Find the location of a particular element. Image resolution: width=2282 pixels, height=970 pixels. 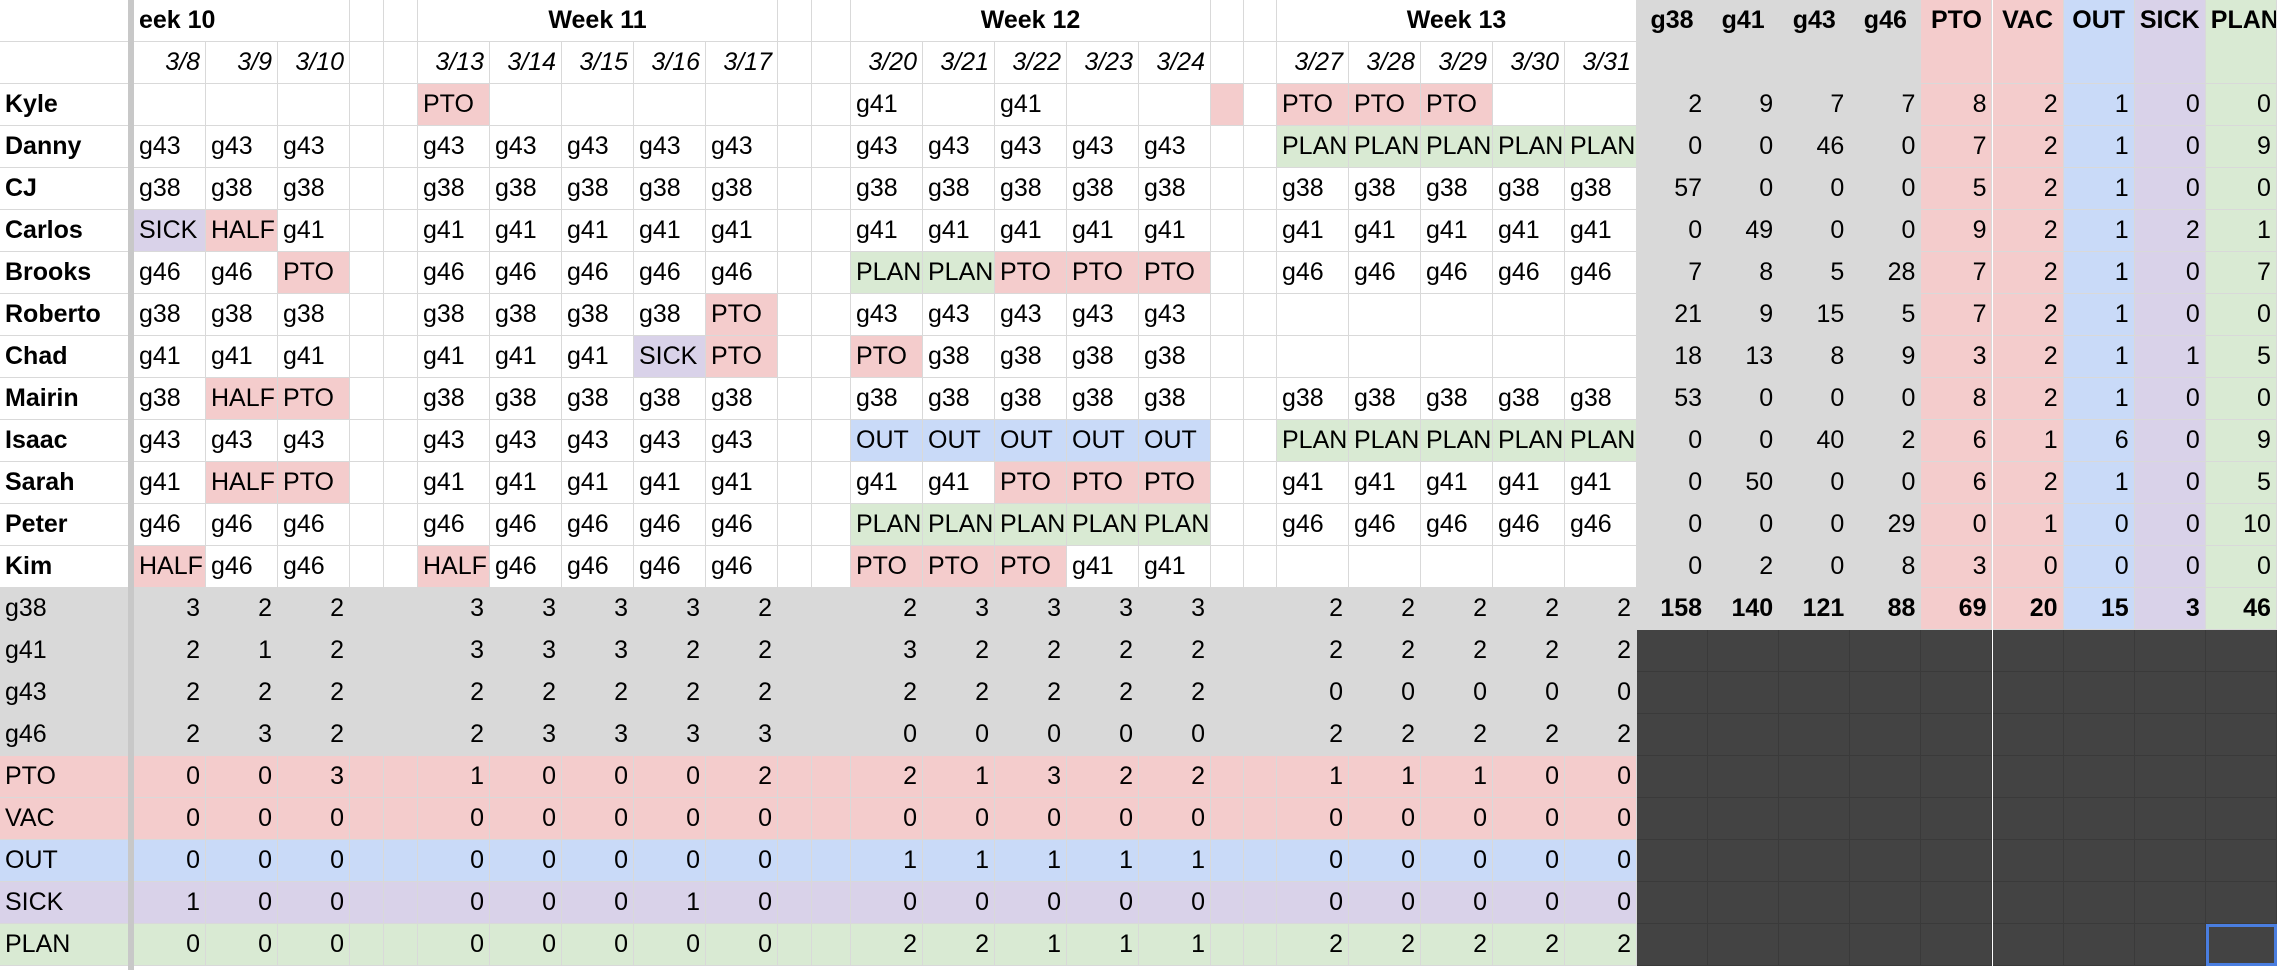

total-cell: 9 is located at coordinates (1744, 105).